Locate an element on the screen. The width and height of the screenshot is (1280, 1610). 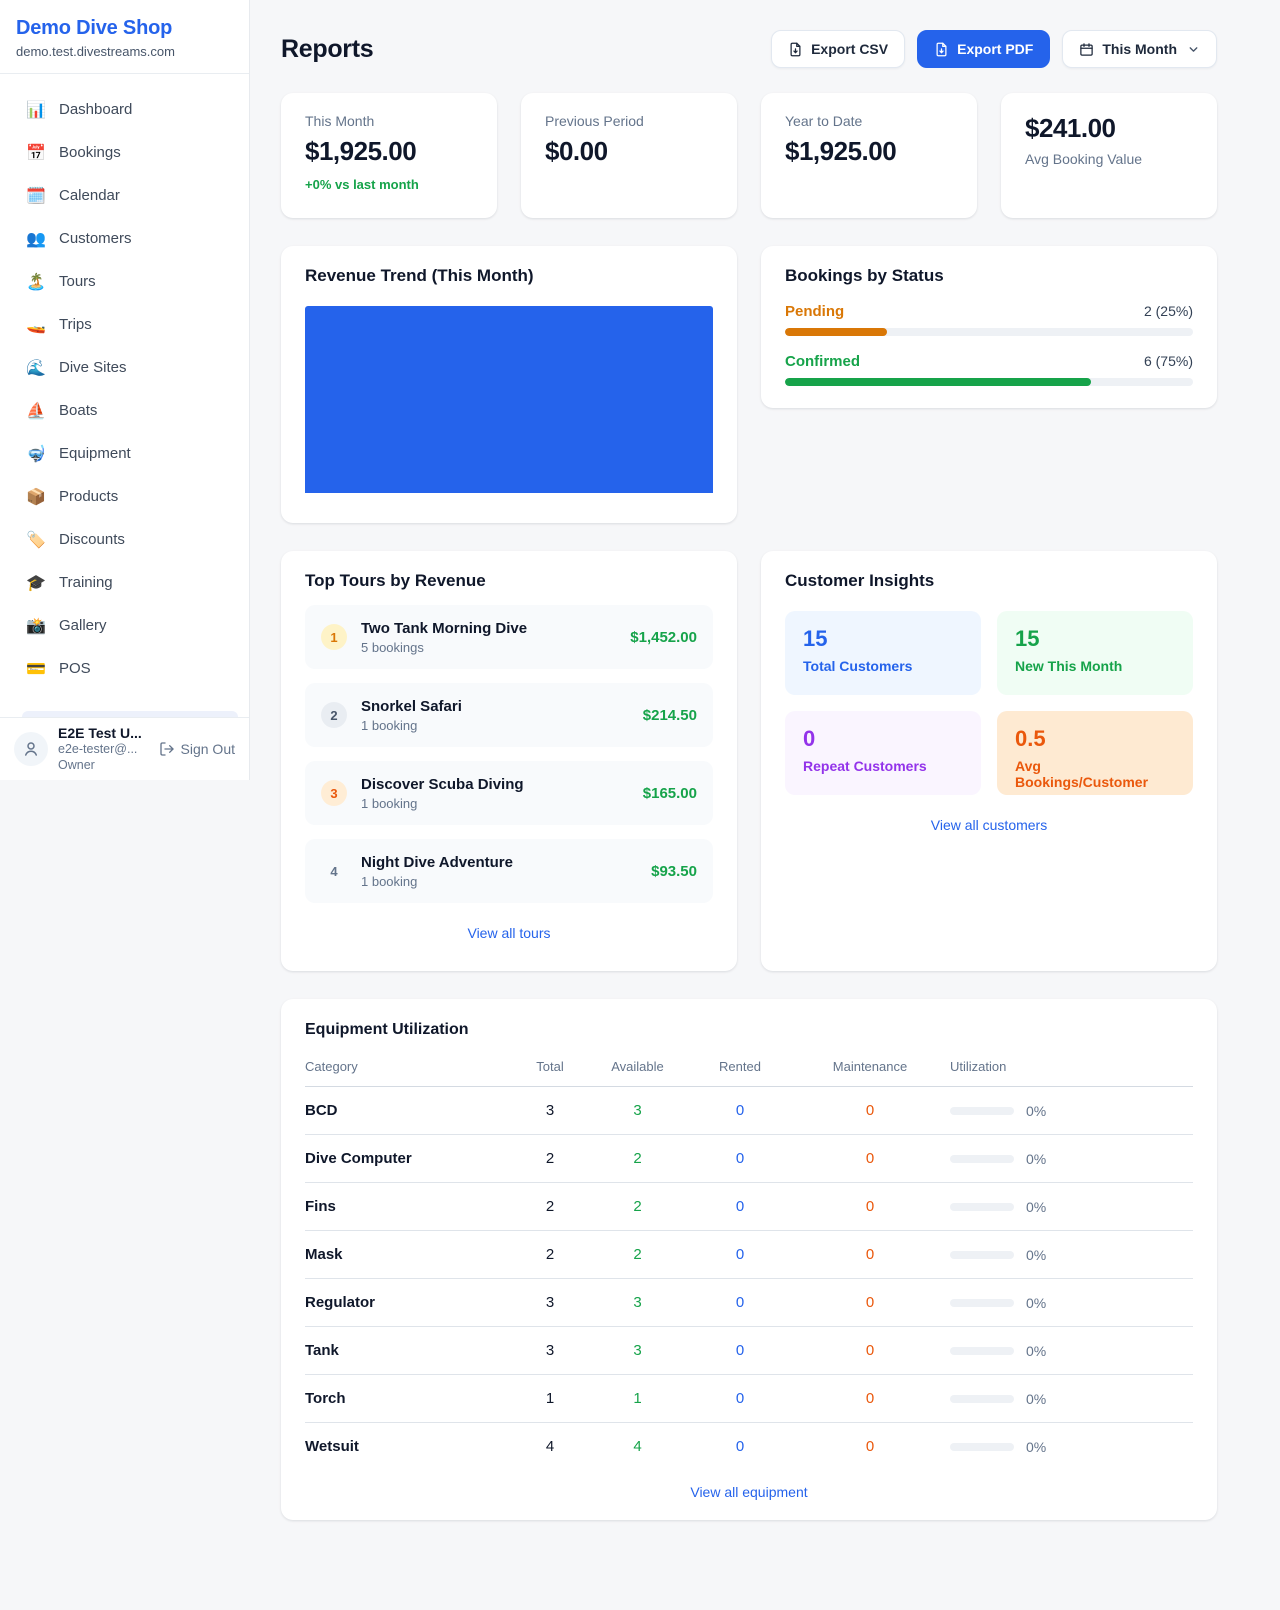
sidebar-item-customers: 👥 Customers is located at coordinates (124, 238).